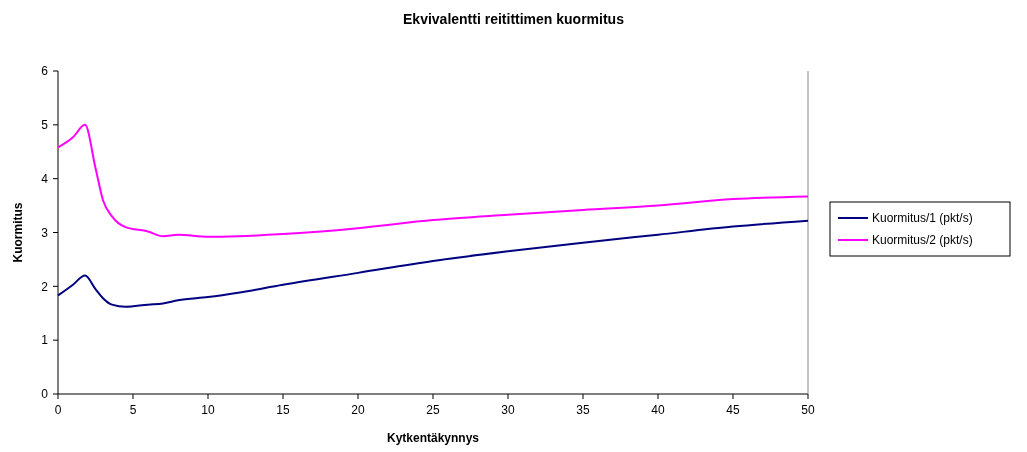 The image size is (1027, 452). I want to click on y-tick-label: 3, so click(45, 232).